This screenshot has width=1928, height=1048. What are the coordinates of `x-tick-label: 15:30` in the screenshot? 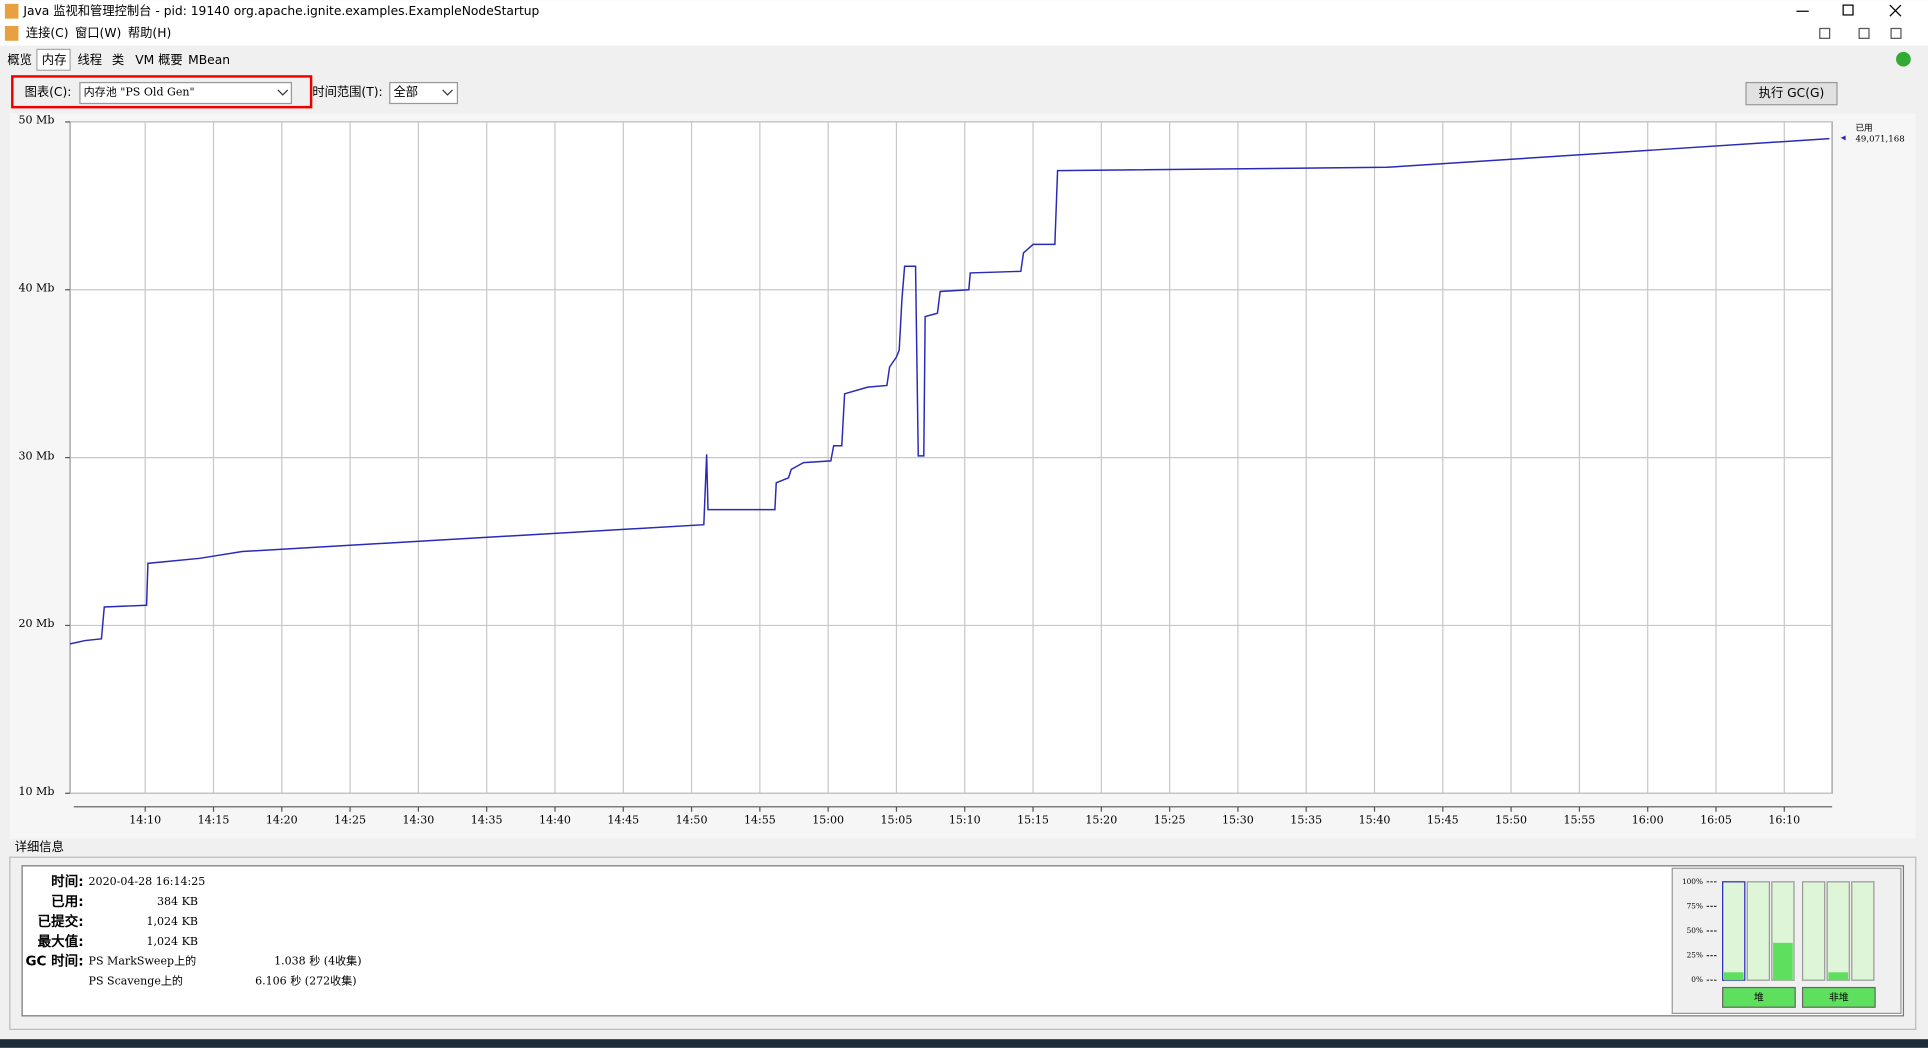 It's located at (1238, 819).